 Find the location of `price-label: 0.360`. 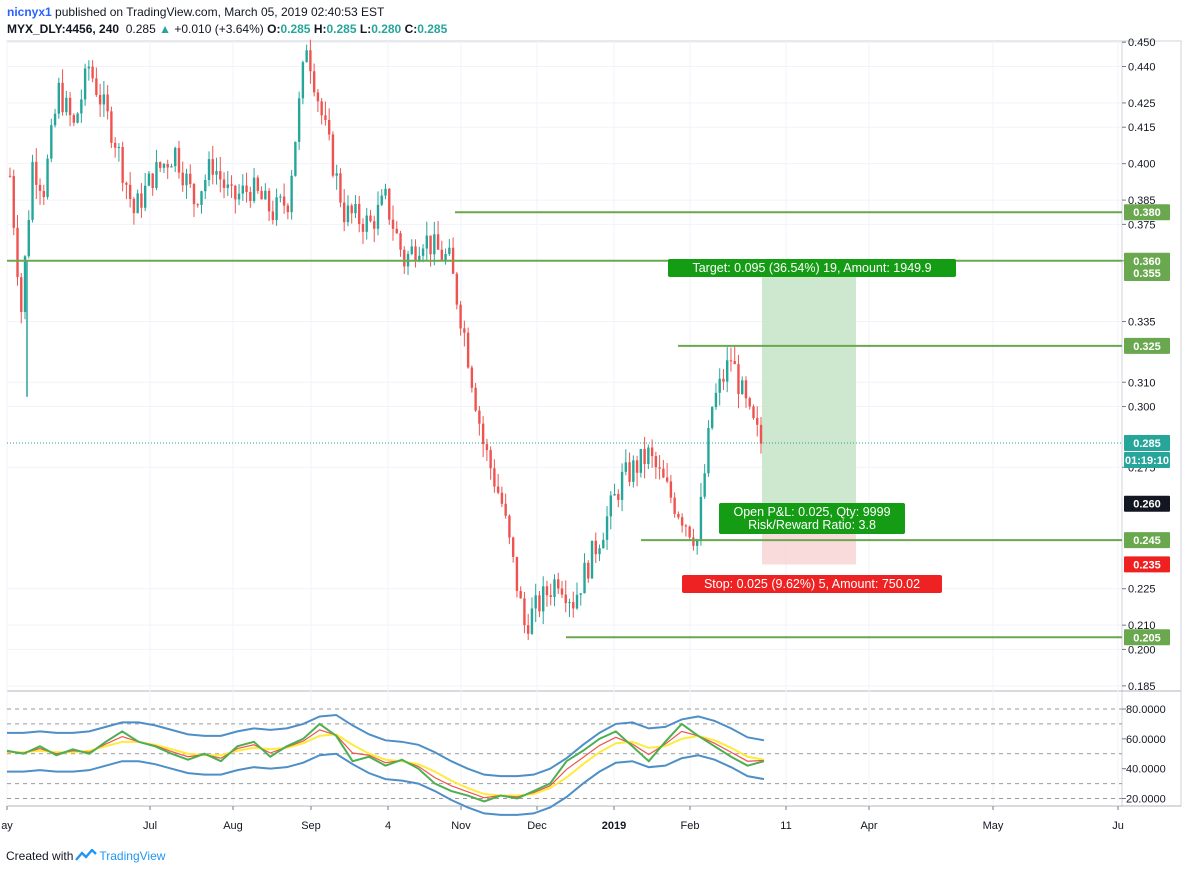

price-label: 0.360 is located at coordinates (1147, 262).